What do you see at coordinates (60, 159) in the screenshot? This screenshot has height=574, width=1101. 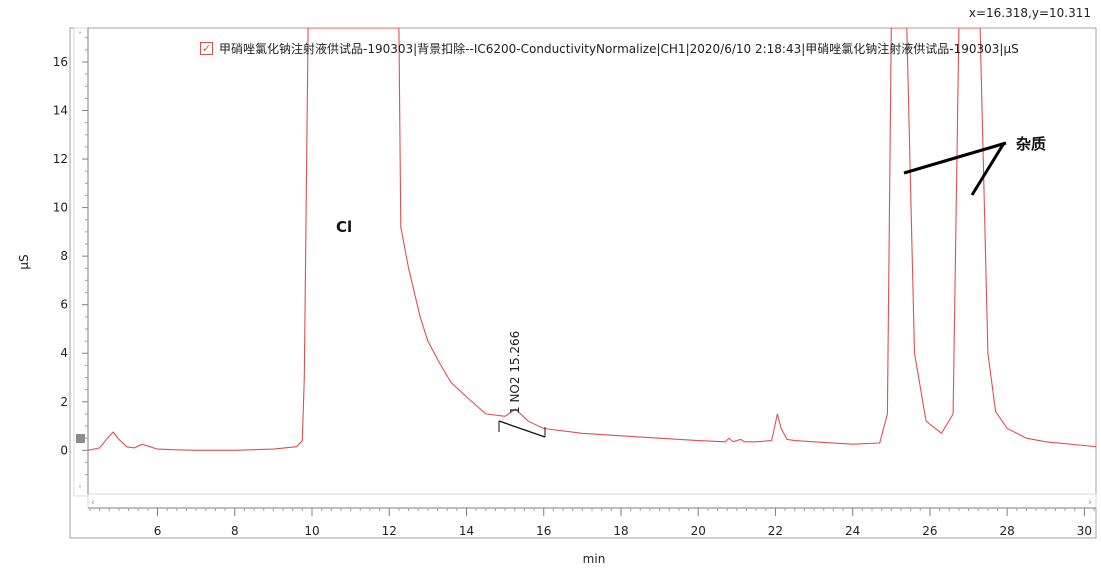 I see `y-tick-label: 12` at bounding box center [60, 159].